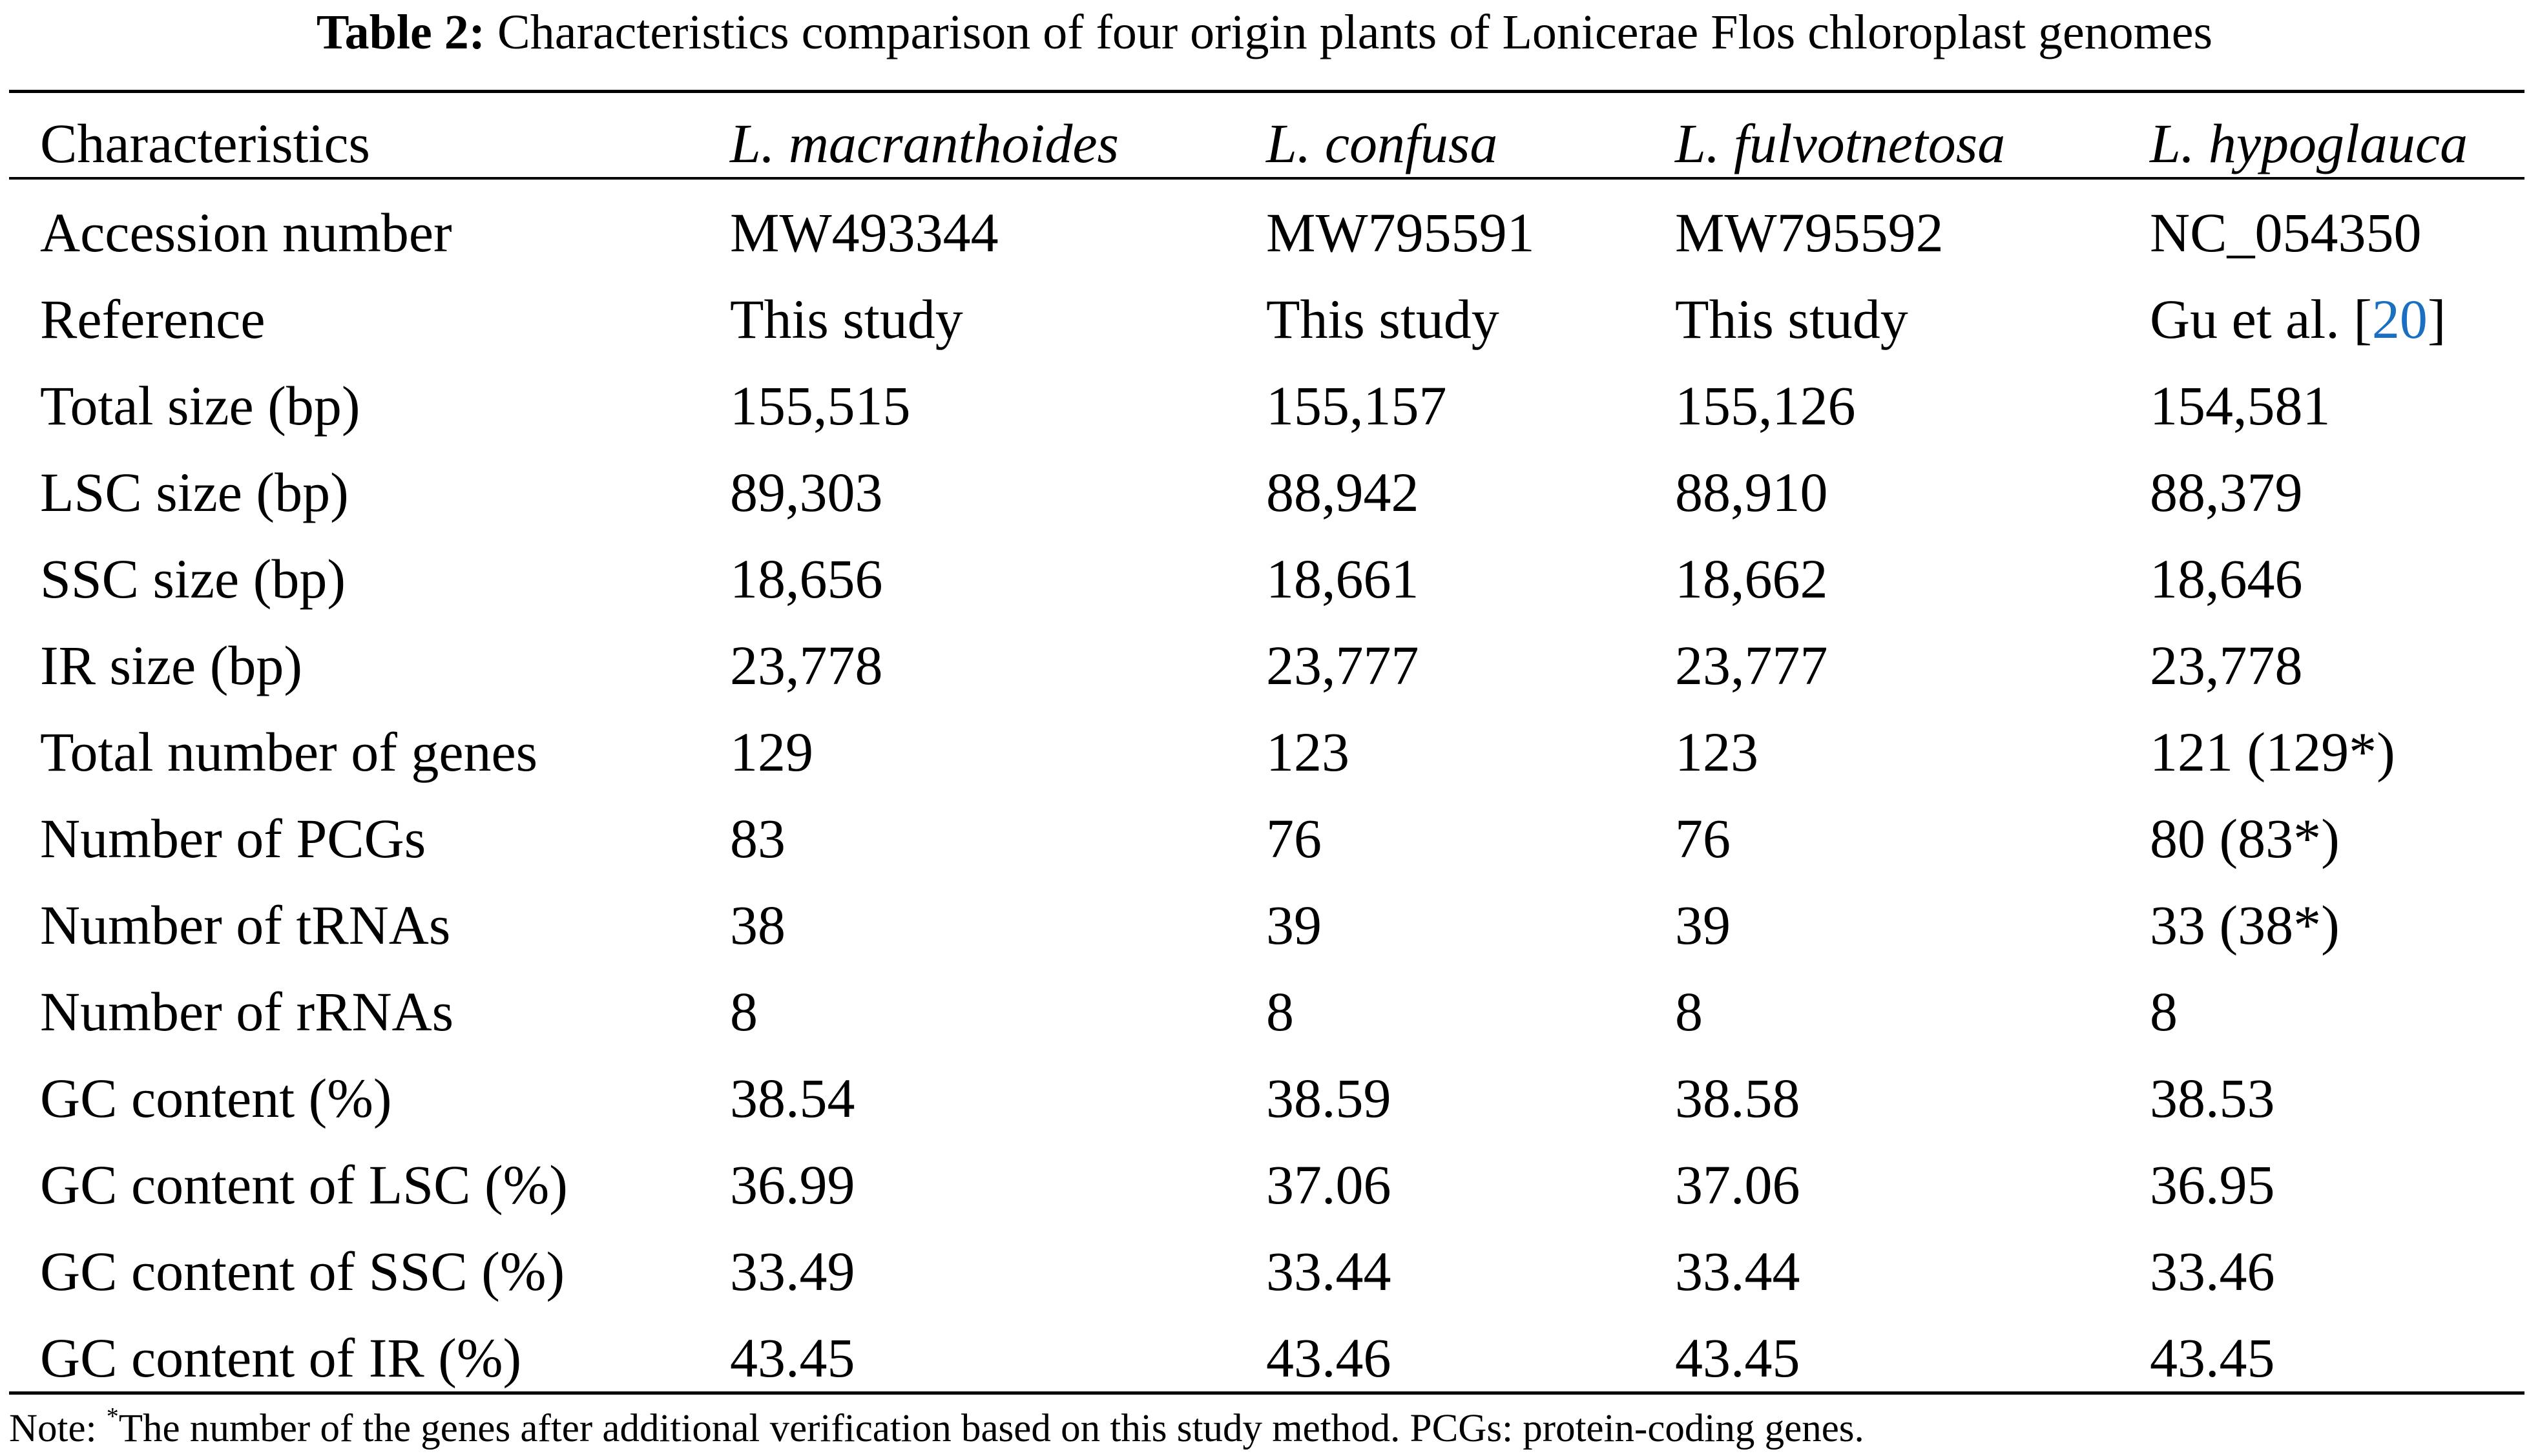  What do you see at coordinates (1840, 143) in the screenshot?
I see `header-l-fulvotnetosa: L. fulvotnetosa` at bounding box center [1840, 143].